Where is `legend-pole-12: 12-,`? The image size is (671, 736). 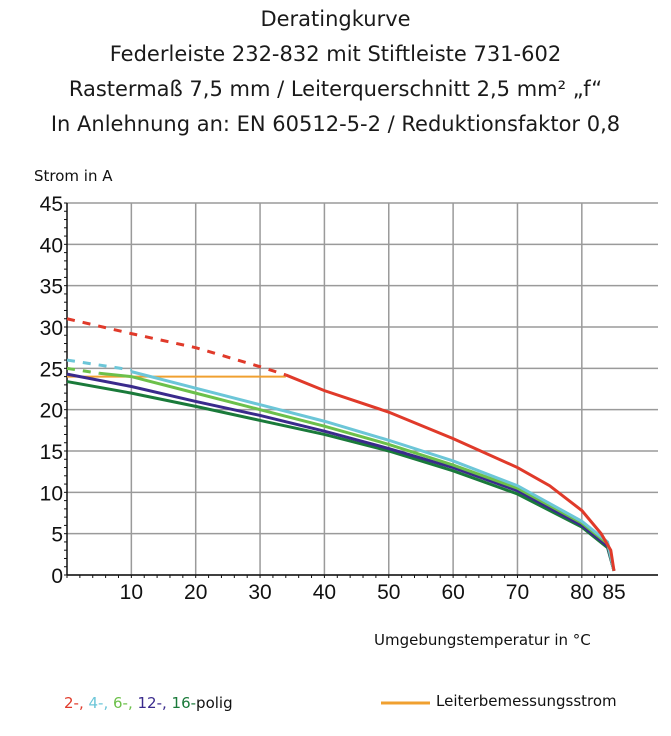 legend-pole-12: 12-, is located at coordinates (155, 703).